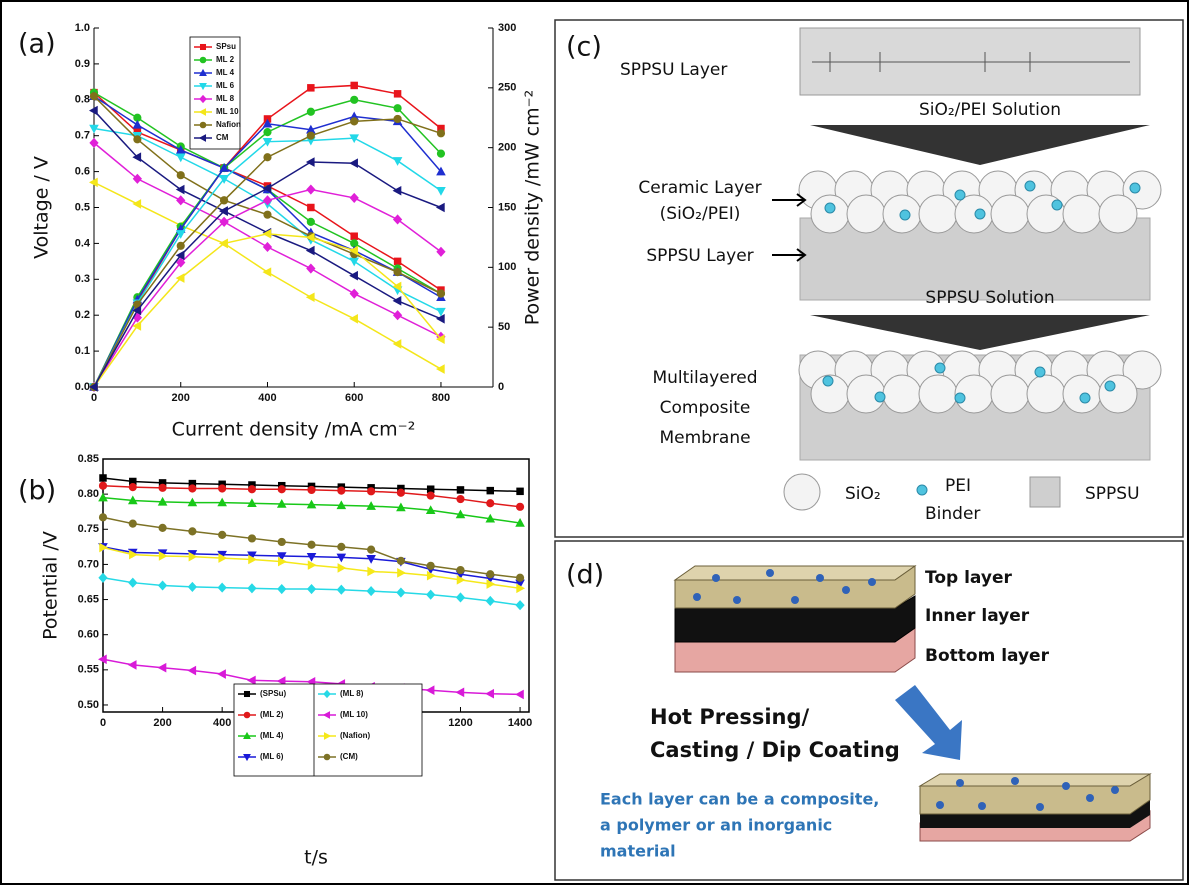 Image resolution: width=1189 pixels, height=885 pixels. Describe the element at coordinates (94, 398) in the screenshot. I see `x-tick-label: 0` at that location.